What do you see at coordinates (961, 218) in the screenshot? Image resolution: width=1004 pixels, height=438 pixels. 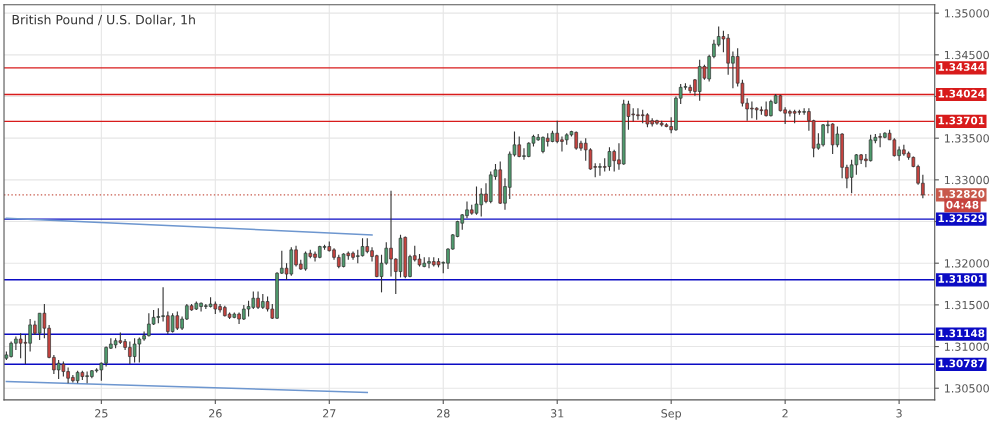 I see `ref-line-label: 1.32529` at bounding box center [961, 218].